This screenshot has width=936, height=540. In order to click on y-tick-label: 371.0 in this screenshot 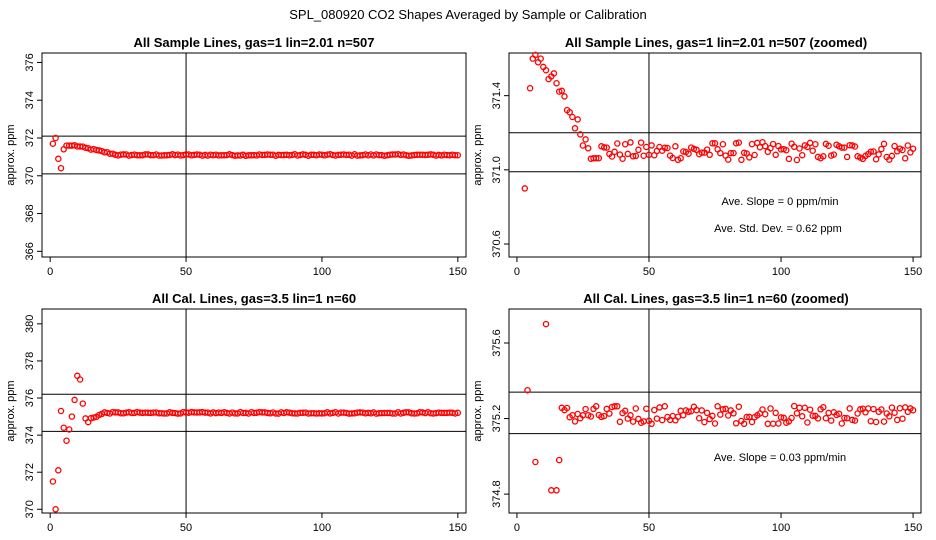, I will do `click(497, 170)`.